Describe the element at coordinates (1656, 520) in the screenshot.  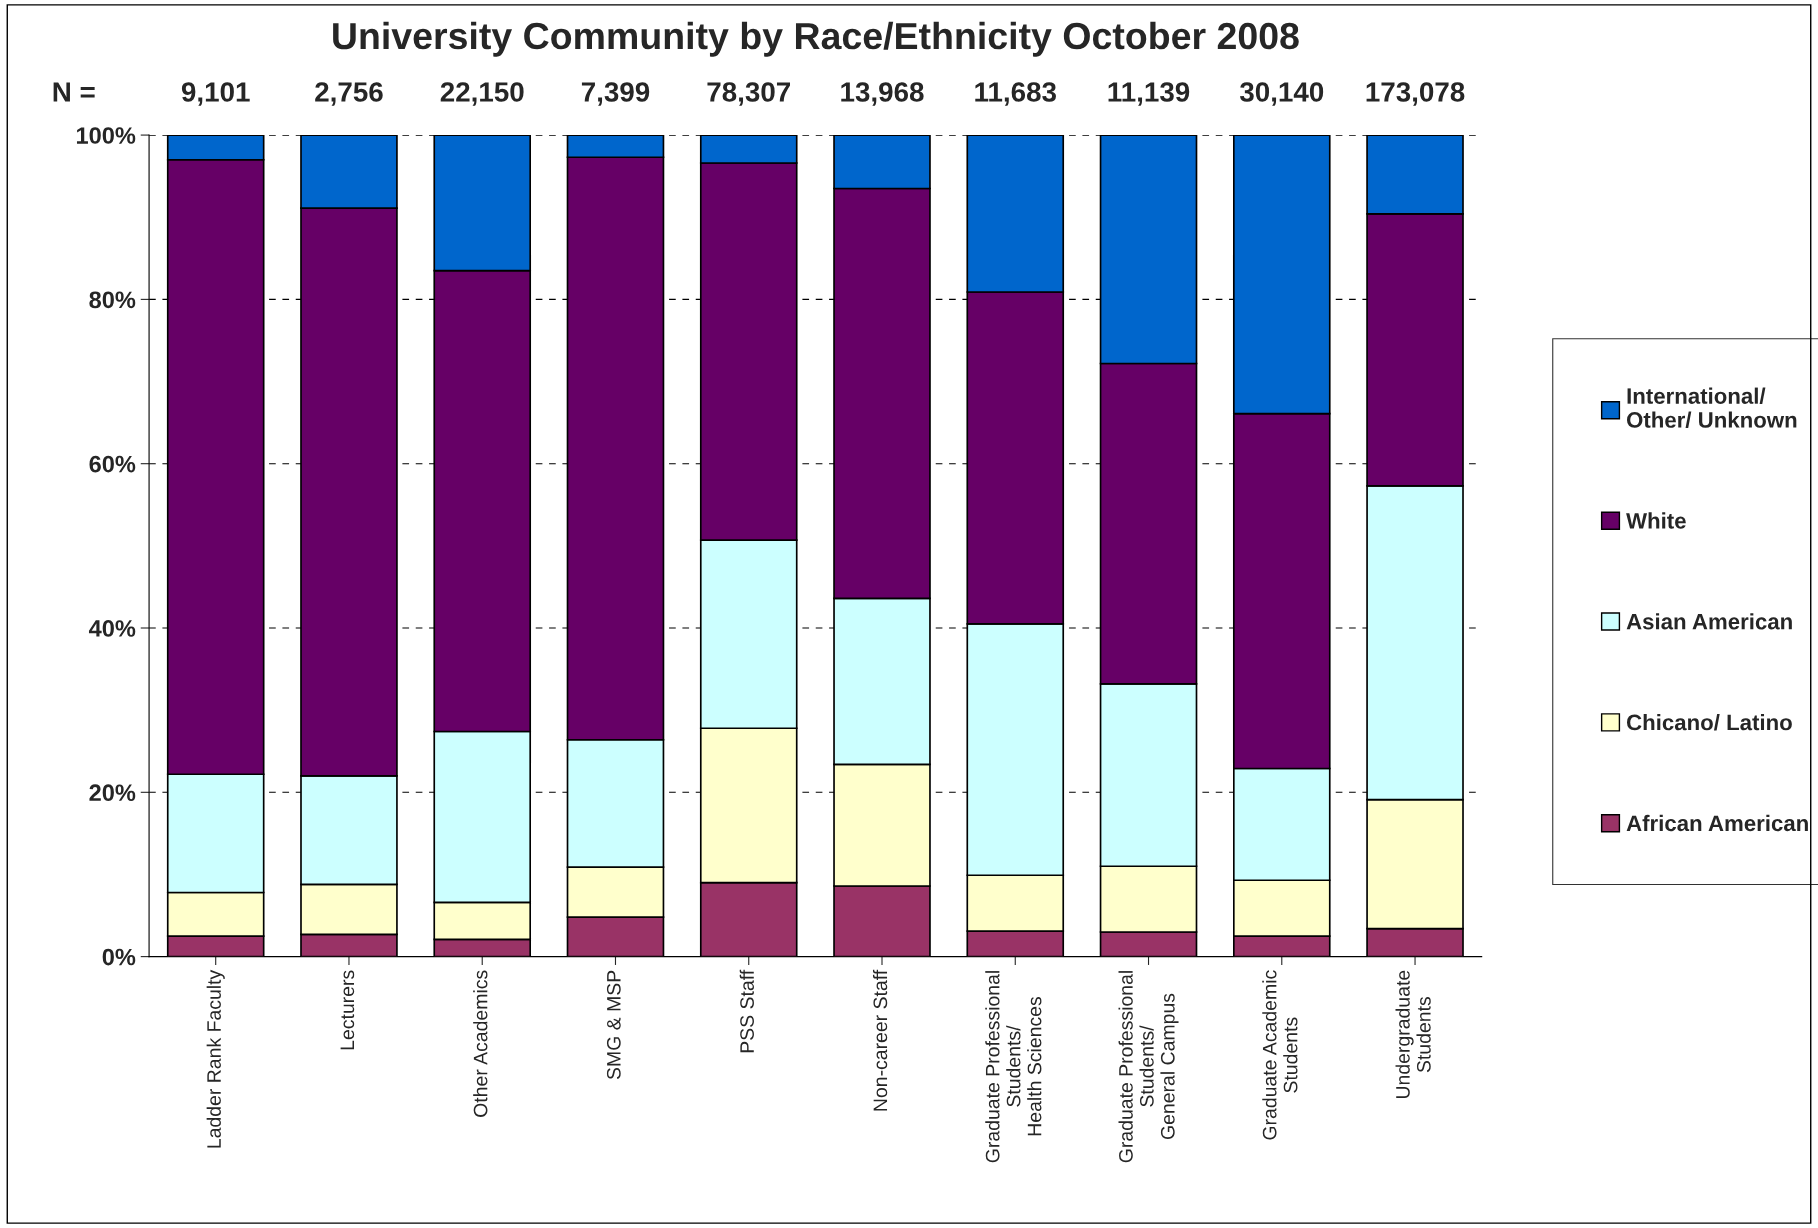
I see `legend-label: White` at that location.